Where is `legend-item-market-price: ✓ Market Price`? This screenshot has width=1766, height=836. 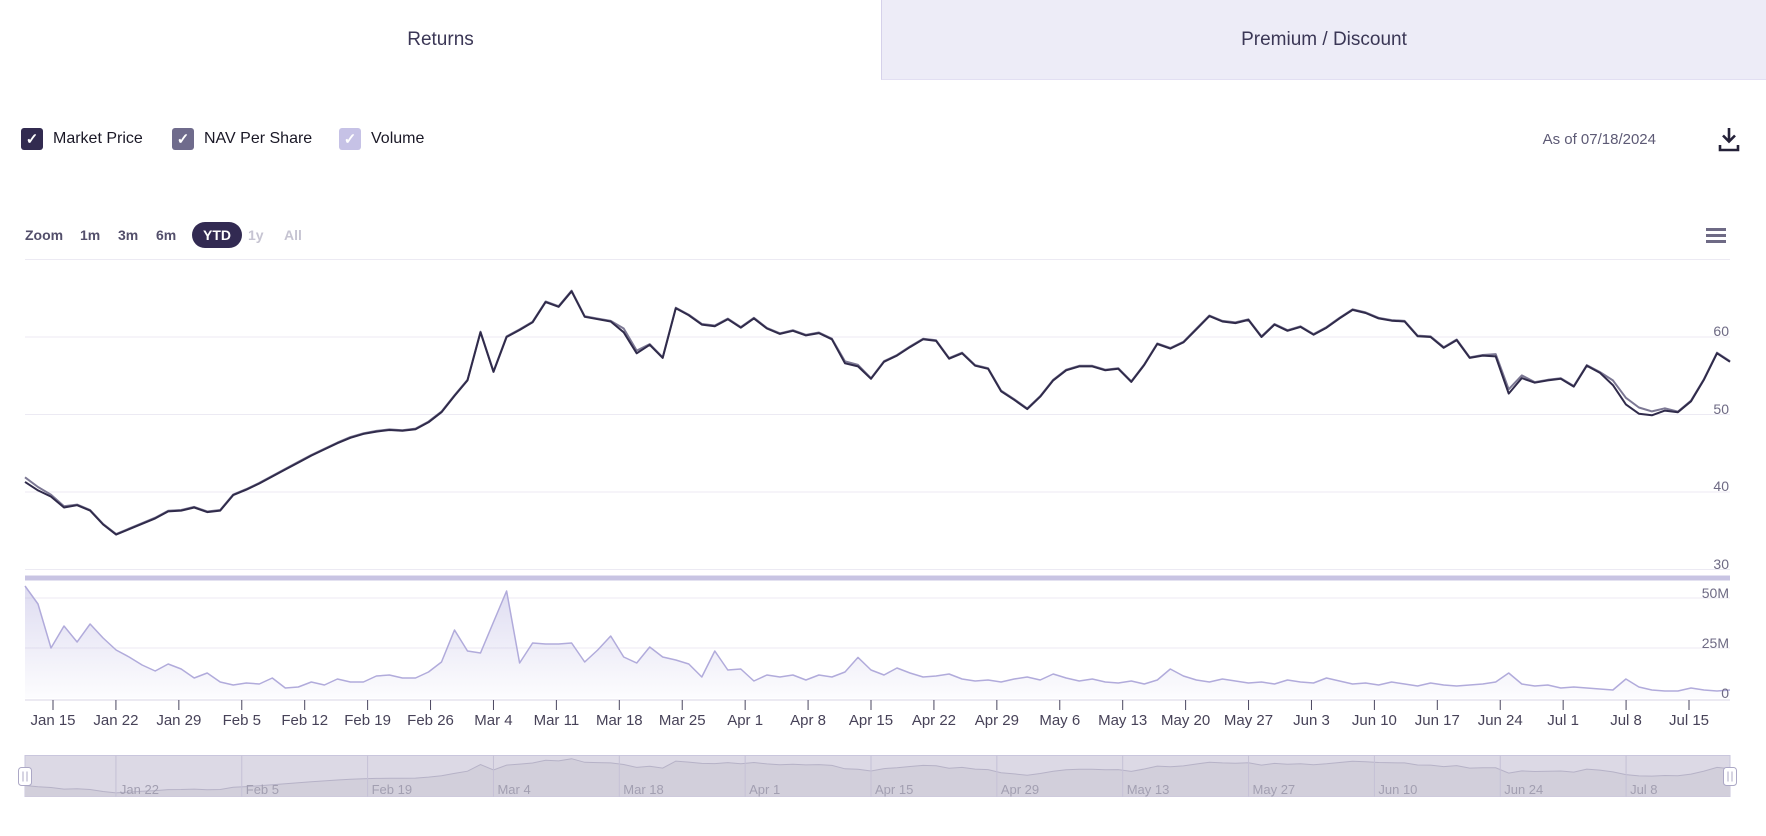 legend-item-market-price: ✓ Market Price is located at coordinates (82, 139).